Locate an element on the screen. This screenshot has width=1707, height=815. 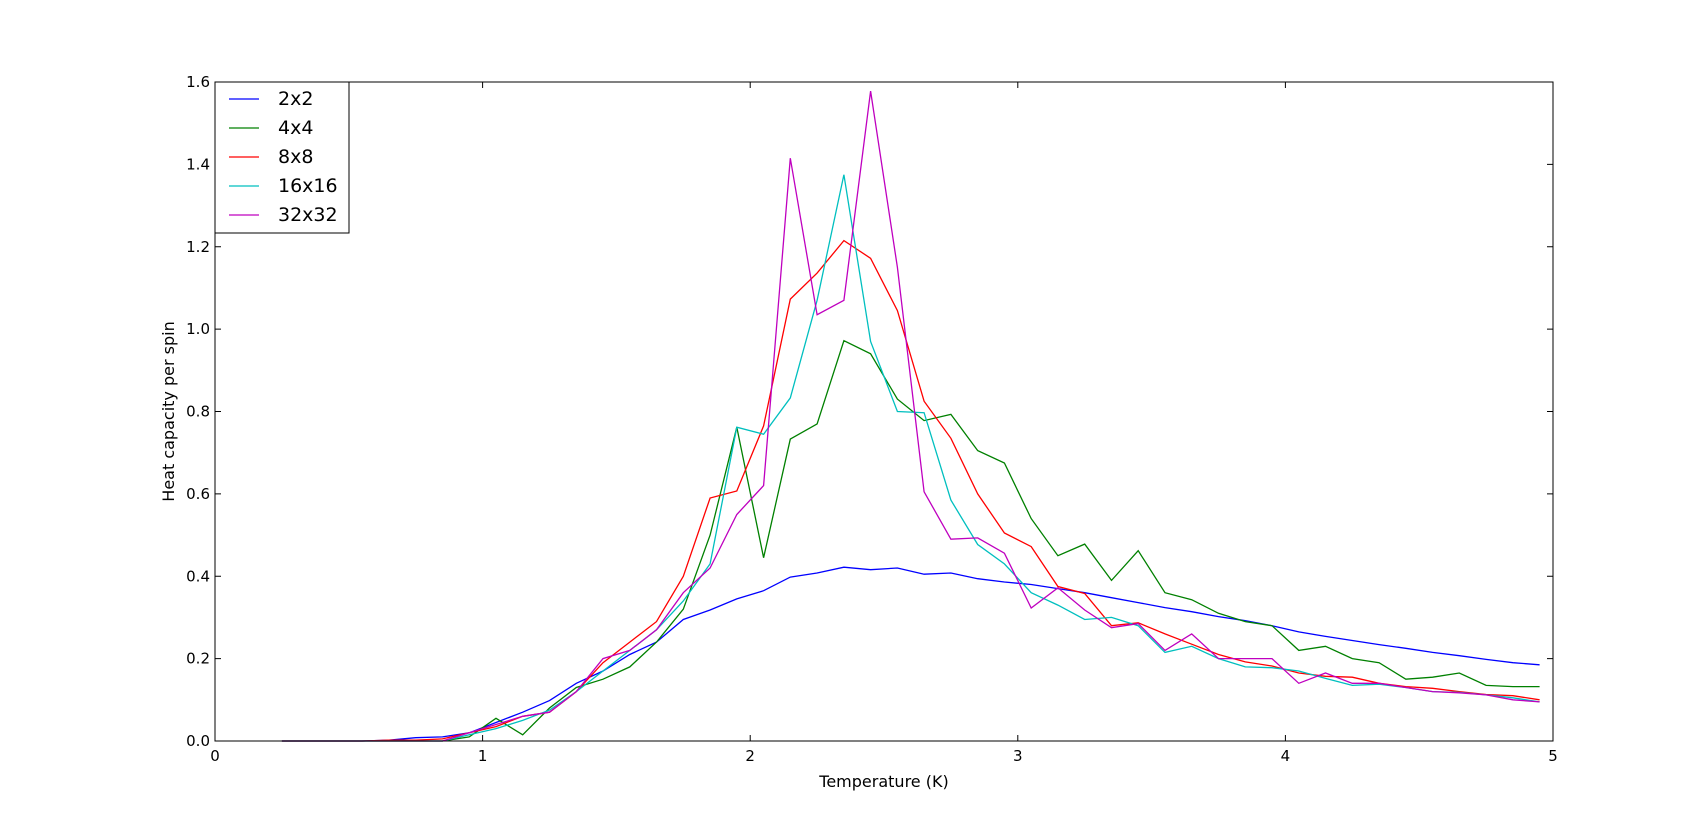
x-tick-label: 2 is located at coordinates (750, 756).